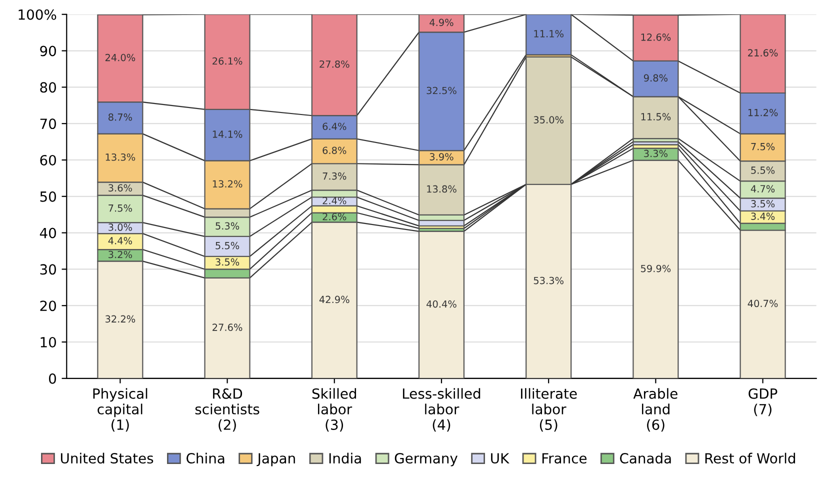  What do you see at coordinates (334, 300) in the screenshot?
I see `data-label: 42.9%` at bounding box center [334, 300].